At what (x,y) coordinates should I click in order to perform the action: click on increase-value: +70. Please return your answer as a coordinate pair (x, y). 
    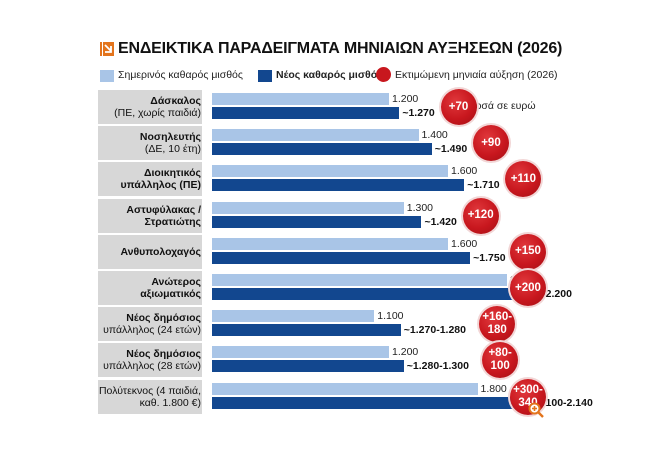
    Looking at the image, I should click on (458, 106).